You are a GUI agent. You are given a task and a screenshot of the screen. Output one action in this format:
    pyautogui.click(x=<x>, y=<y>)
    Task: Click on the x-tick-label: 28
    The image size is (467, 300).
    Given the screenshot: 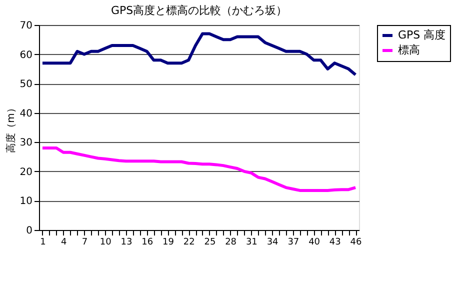 What is the action you would take?
    pyautogui.click(x=231, y=243)
    